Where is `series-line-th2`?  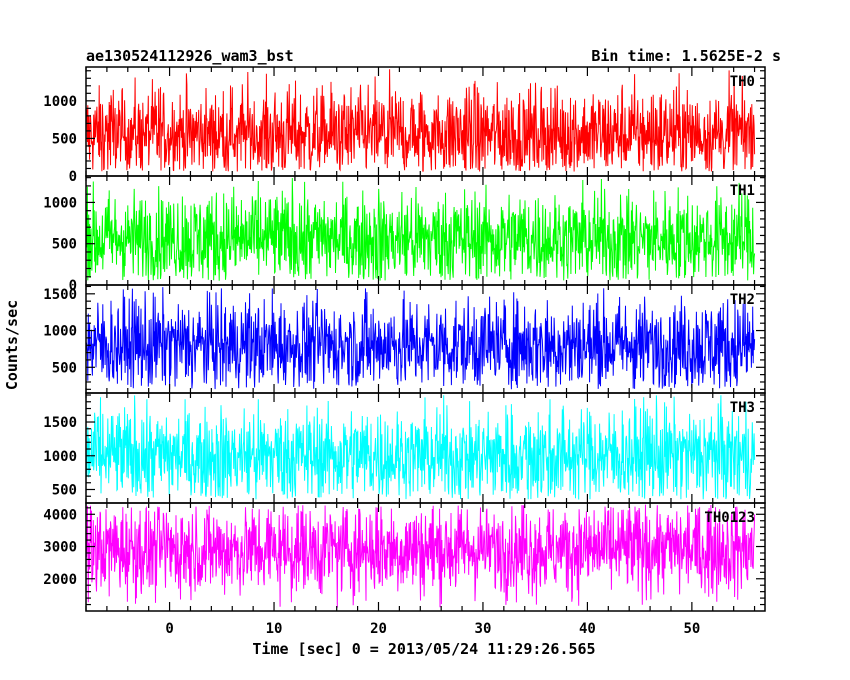 series-line-th2 is located at coordinates (421, 338).